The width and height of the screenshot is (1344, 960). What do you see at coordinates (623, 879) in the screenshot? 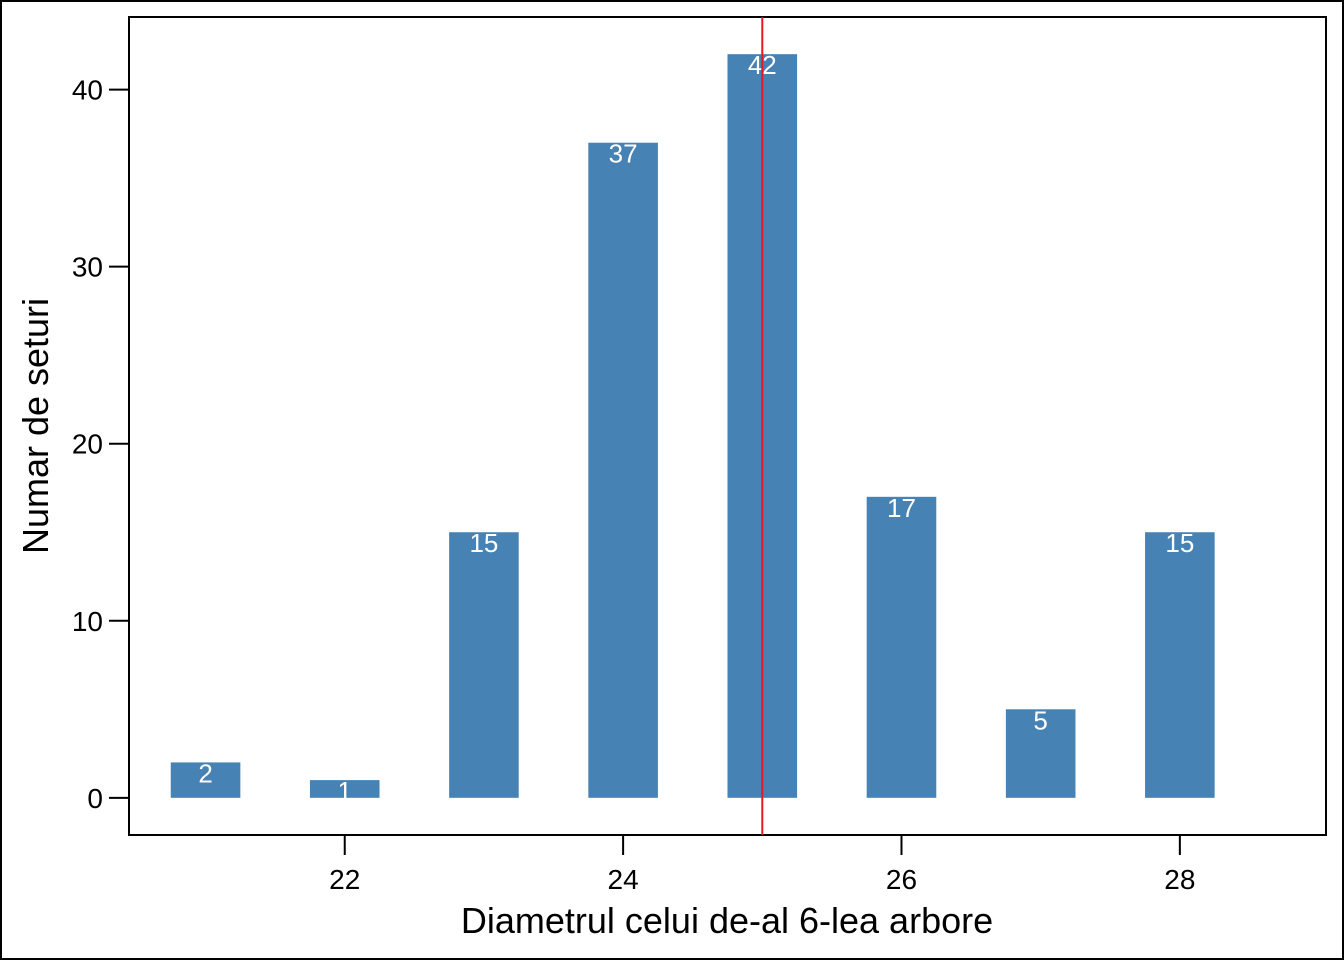
I see `x-tick-label-24: 24` at bounding box center [623, 879].